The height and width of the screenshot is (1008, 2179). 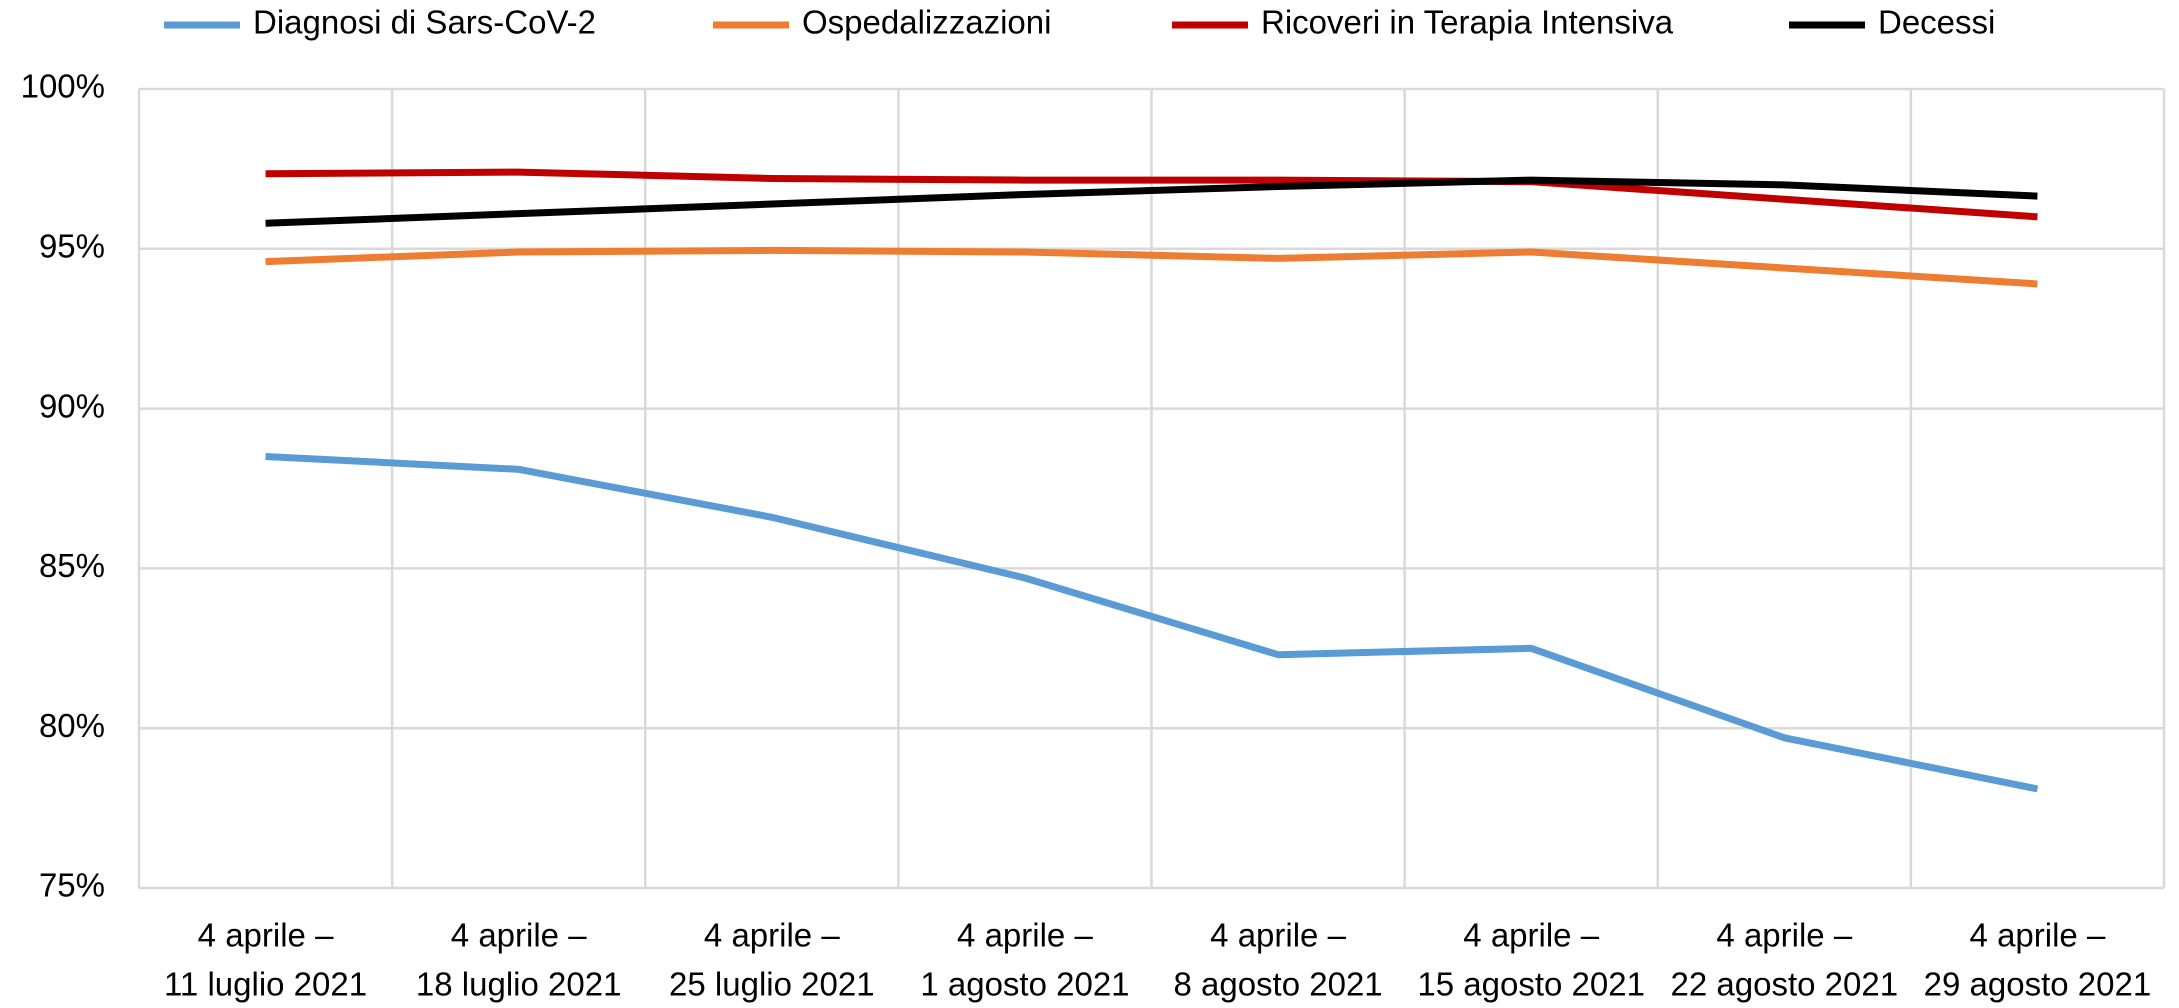 What do you see at coordinates (1024, 984) in the screenshot?
I see `x-tick-label: 1 agosto 2021` at bounding box center [1024, 984].